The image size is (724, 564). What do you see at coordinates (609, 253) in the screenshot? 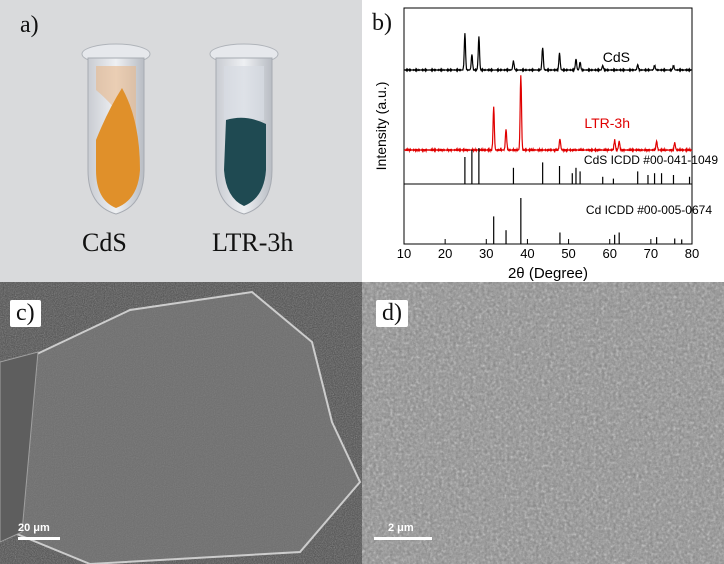
I see `x-tick-label: 60` at bounding box center [609, 253].